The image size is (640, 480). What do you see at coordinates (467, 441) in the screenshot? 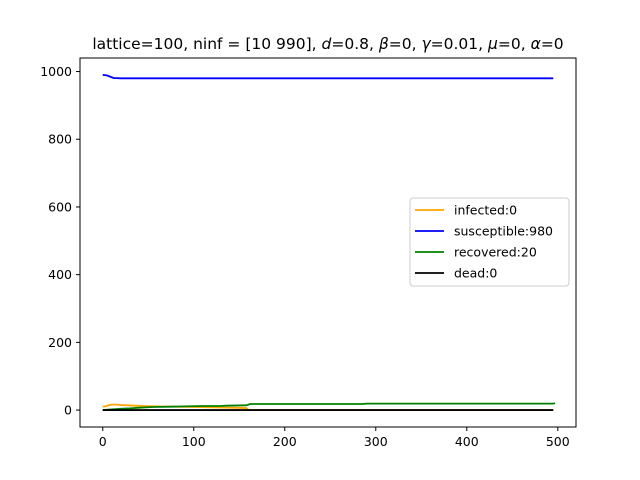
I see `x-tick-label: 400` at bounding box center [467, 441].